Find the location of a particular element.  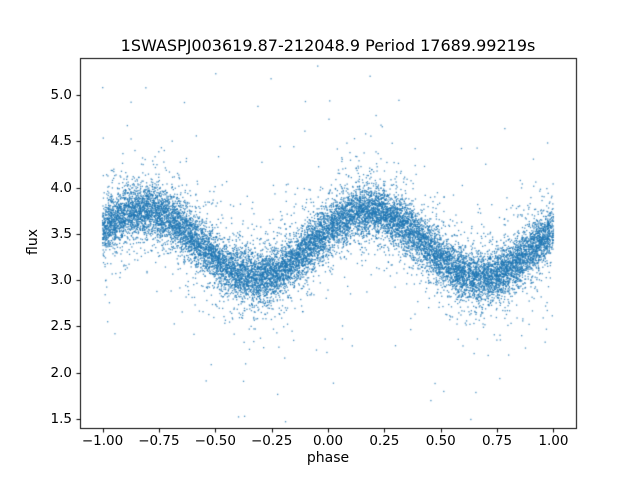

y-tick-label: 3.0 is located at coordinates (61, 280).